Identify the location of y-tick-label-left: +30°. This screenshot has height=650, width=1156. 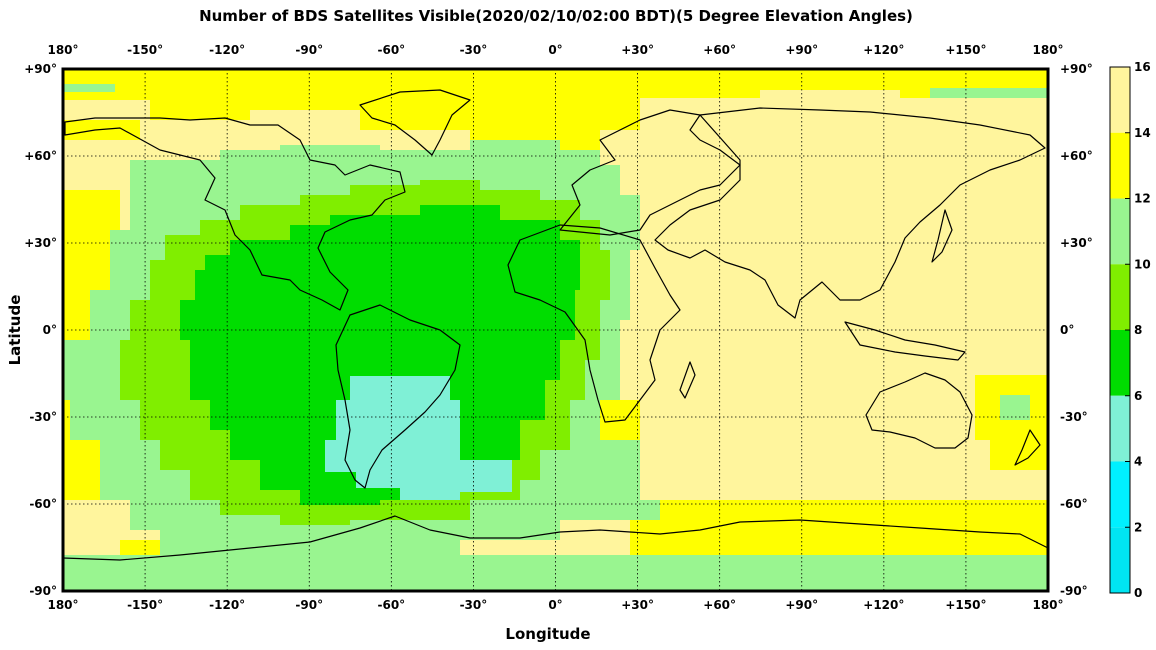
(40, 243).